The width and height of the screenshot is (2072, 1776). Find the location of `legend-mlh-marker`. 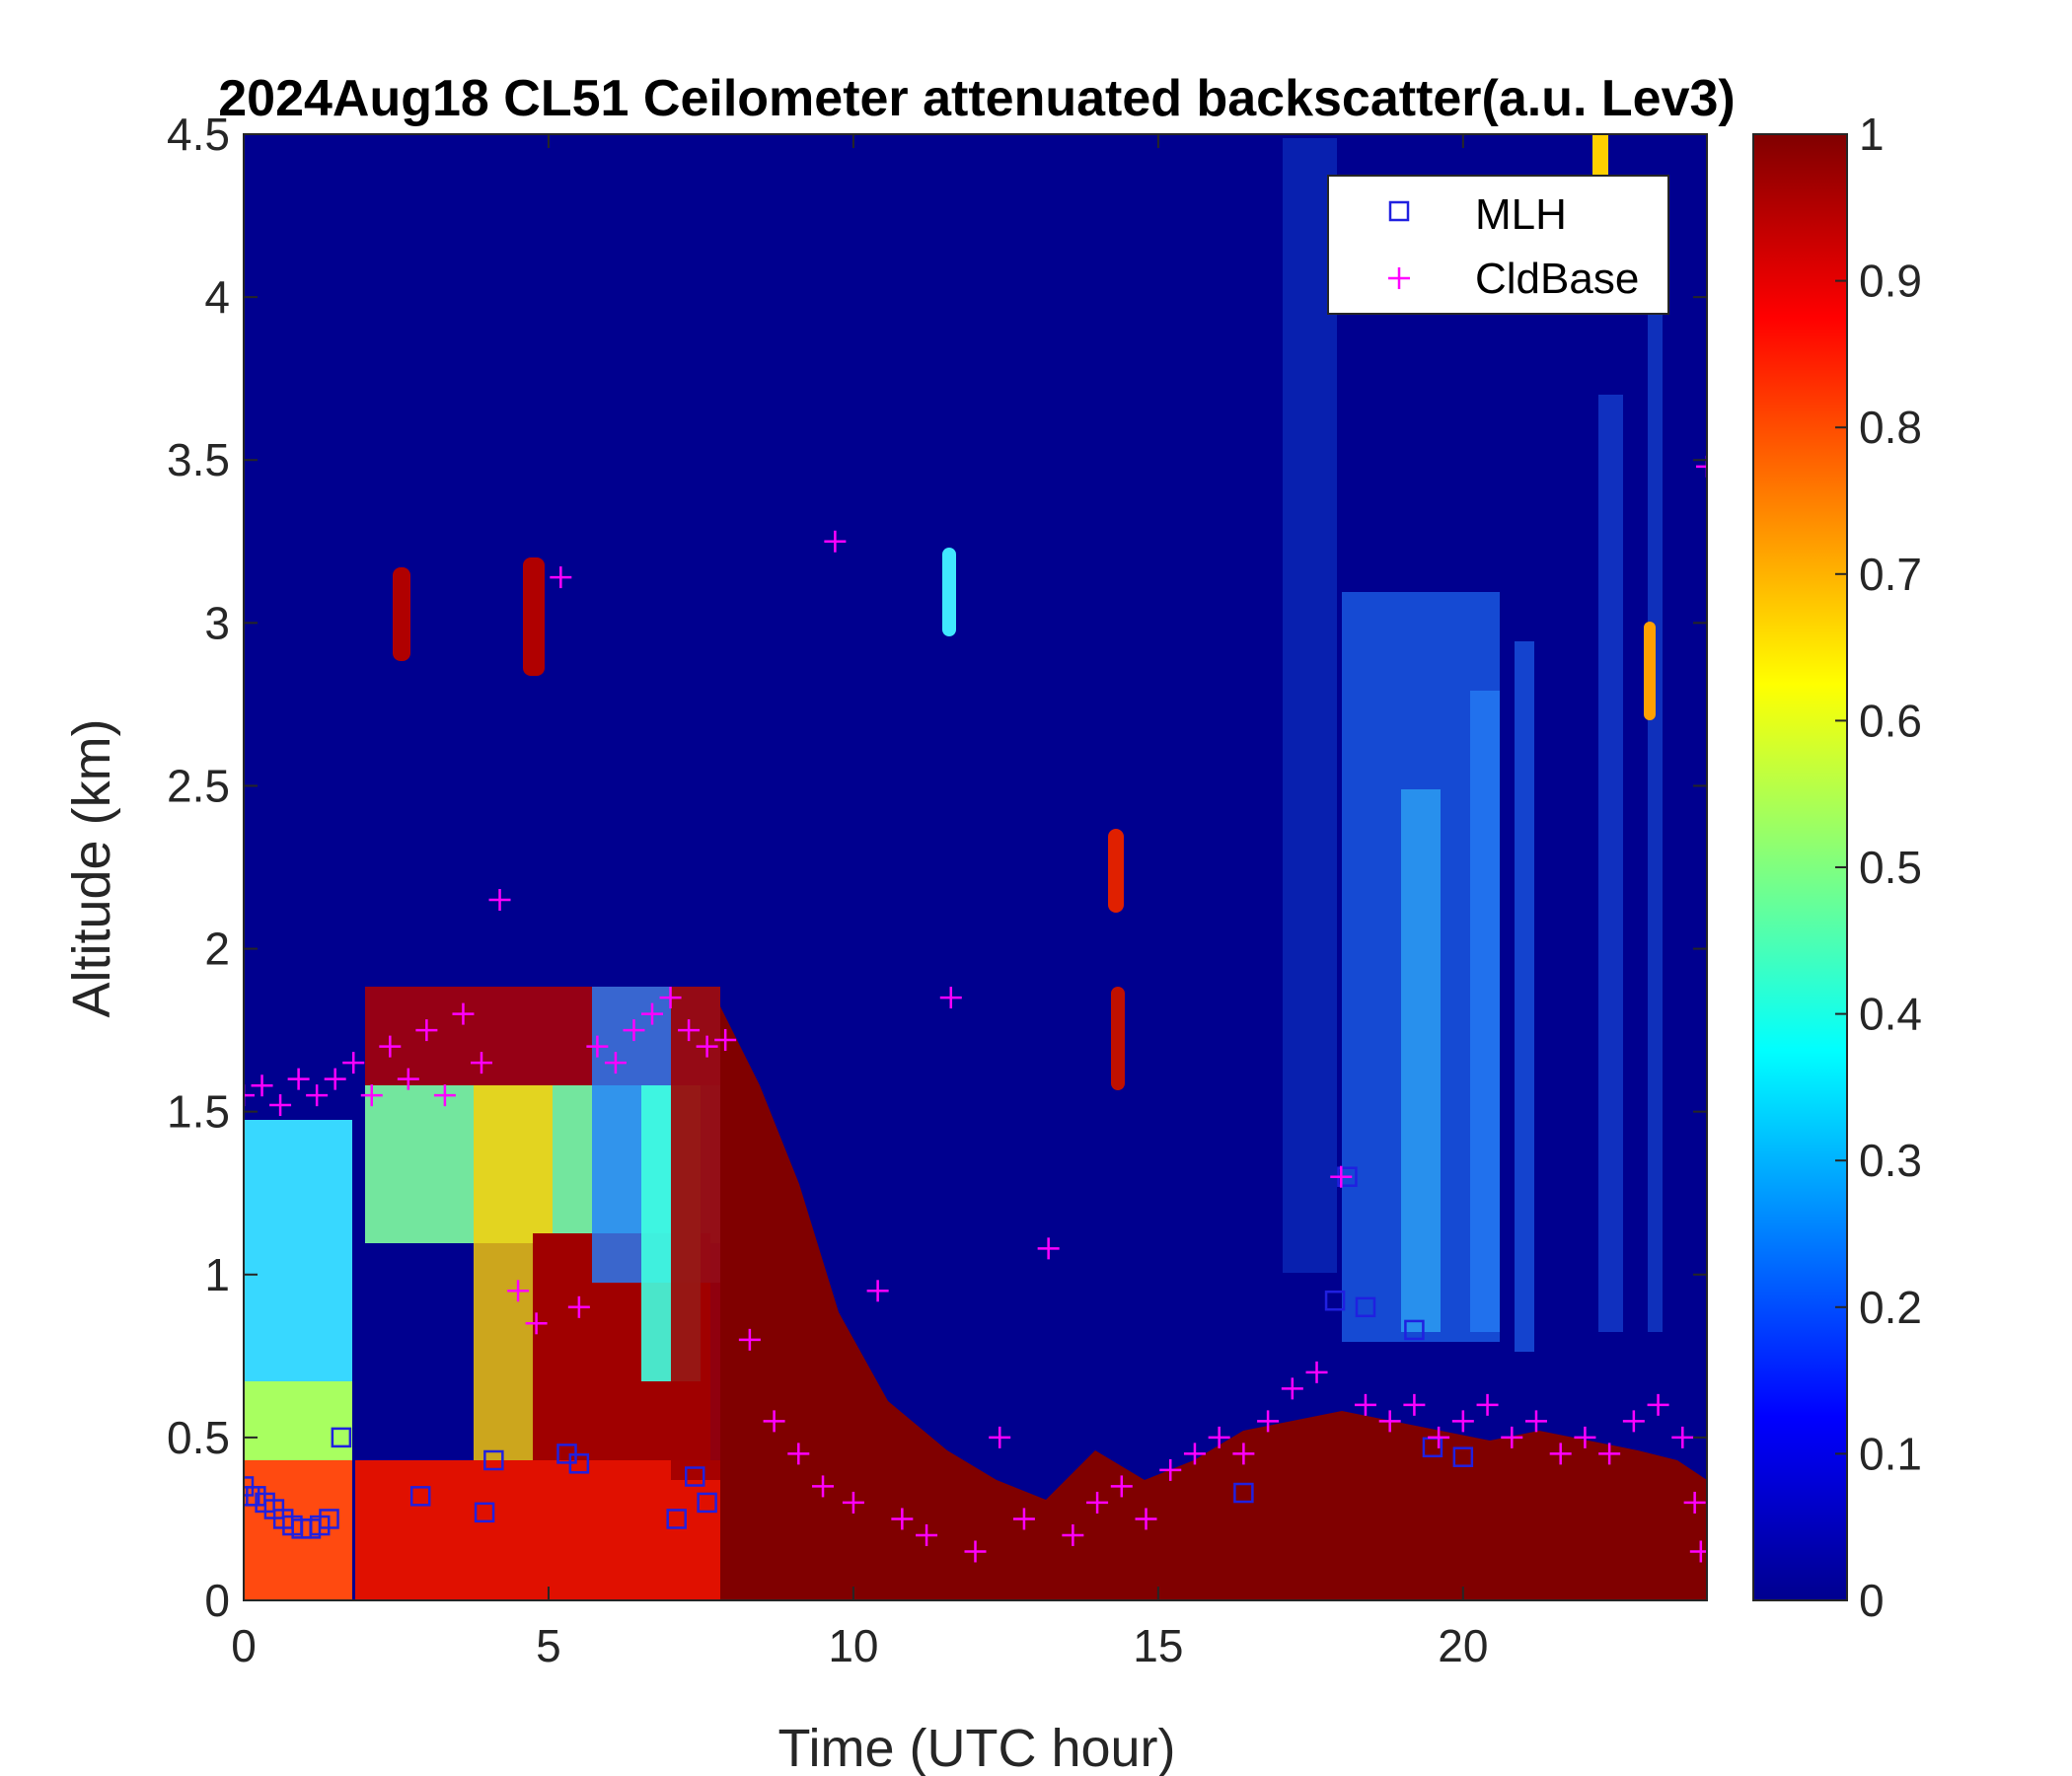

legend-mlh-marker is located at coordinates (1399, 211).